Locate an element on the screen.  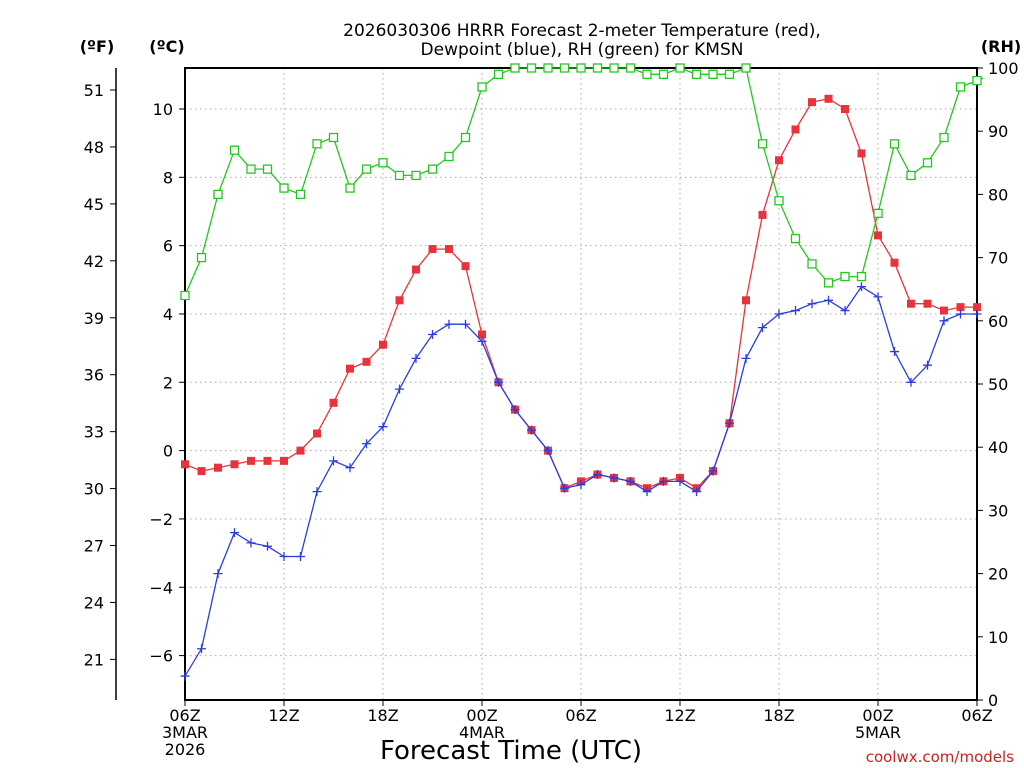
celsius-unit-label: (ºC) is located at coordinates (166, 46).